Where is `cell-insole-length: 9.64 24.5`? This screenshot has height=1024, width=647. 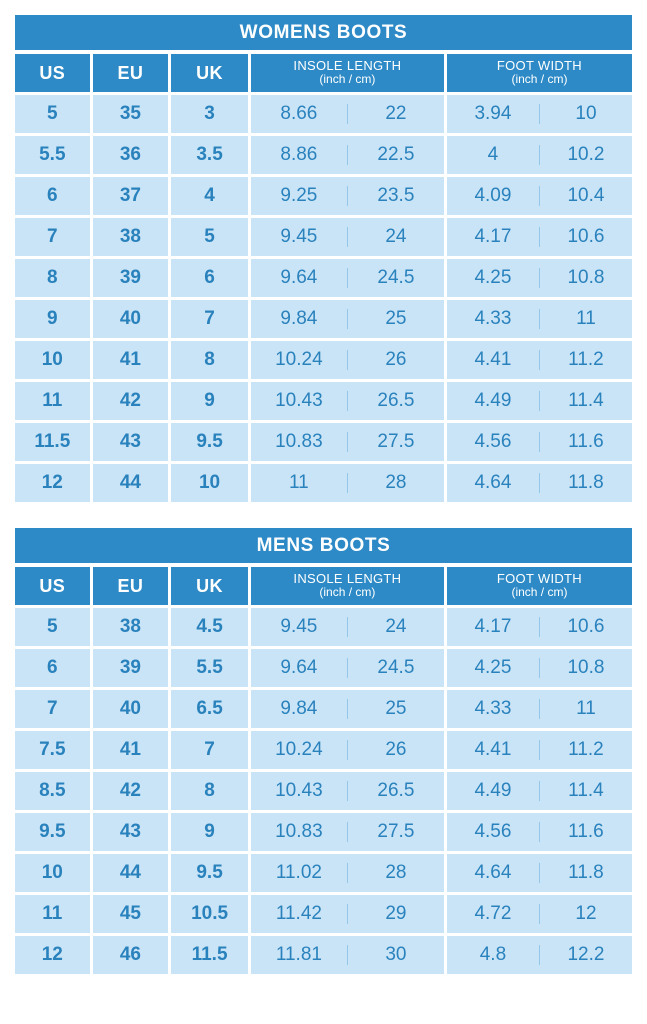
cell-insole-length: 9.64 24.5 is located at coordinates (347, 278).